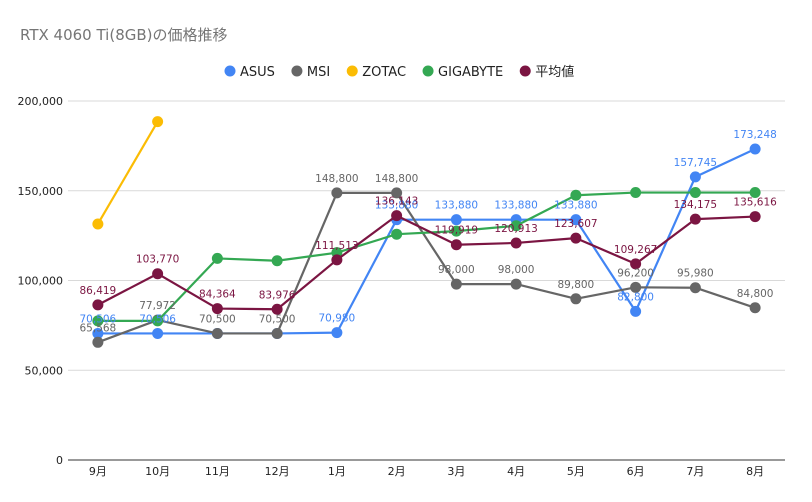 The width and height of the screenshot is (812, 502). What do you see at coordinates (384, 72) in the screenshot?
I see `legend-label: ZOTAC` at bounding box center [384, 72].